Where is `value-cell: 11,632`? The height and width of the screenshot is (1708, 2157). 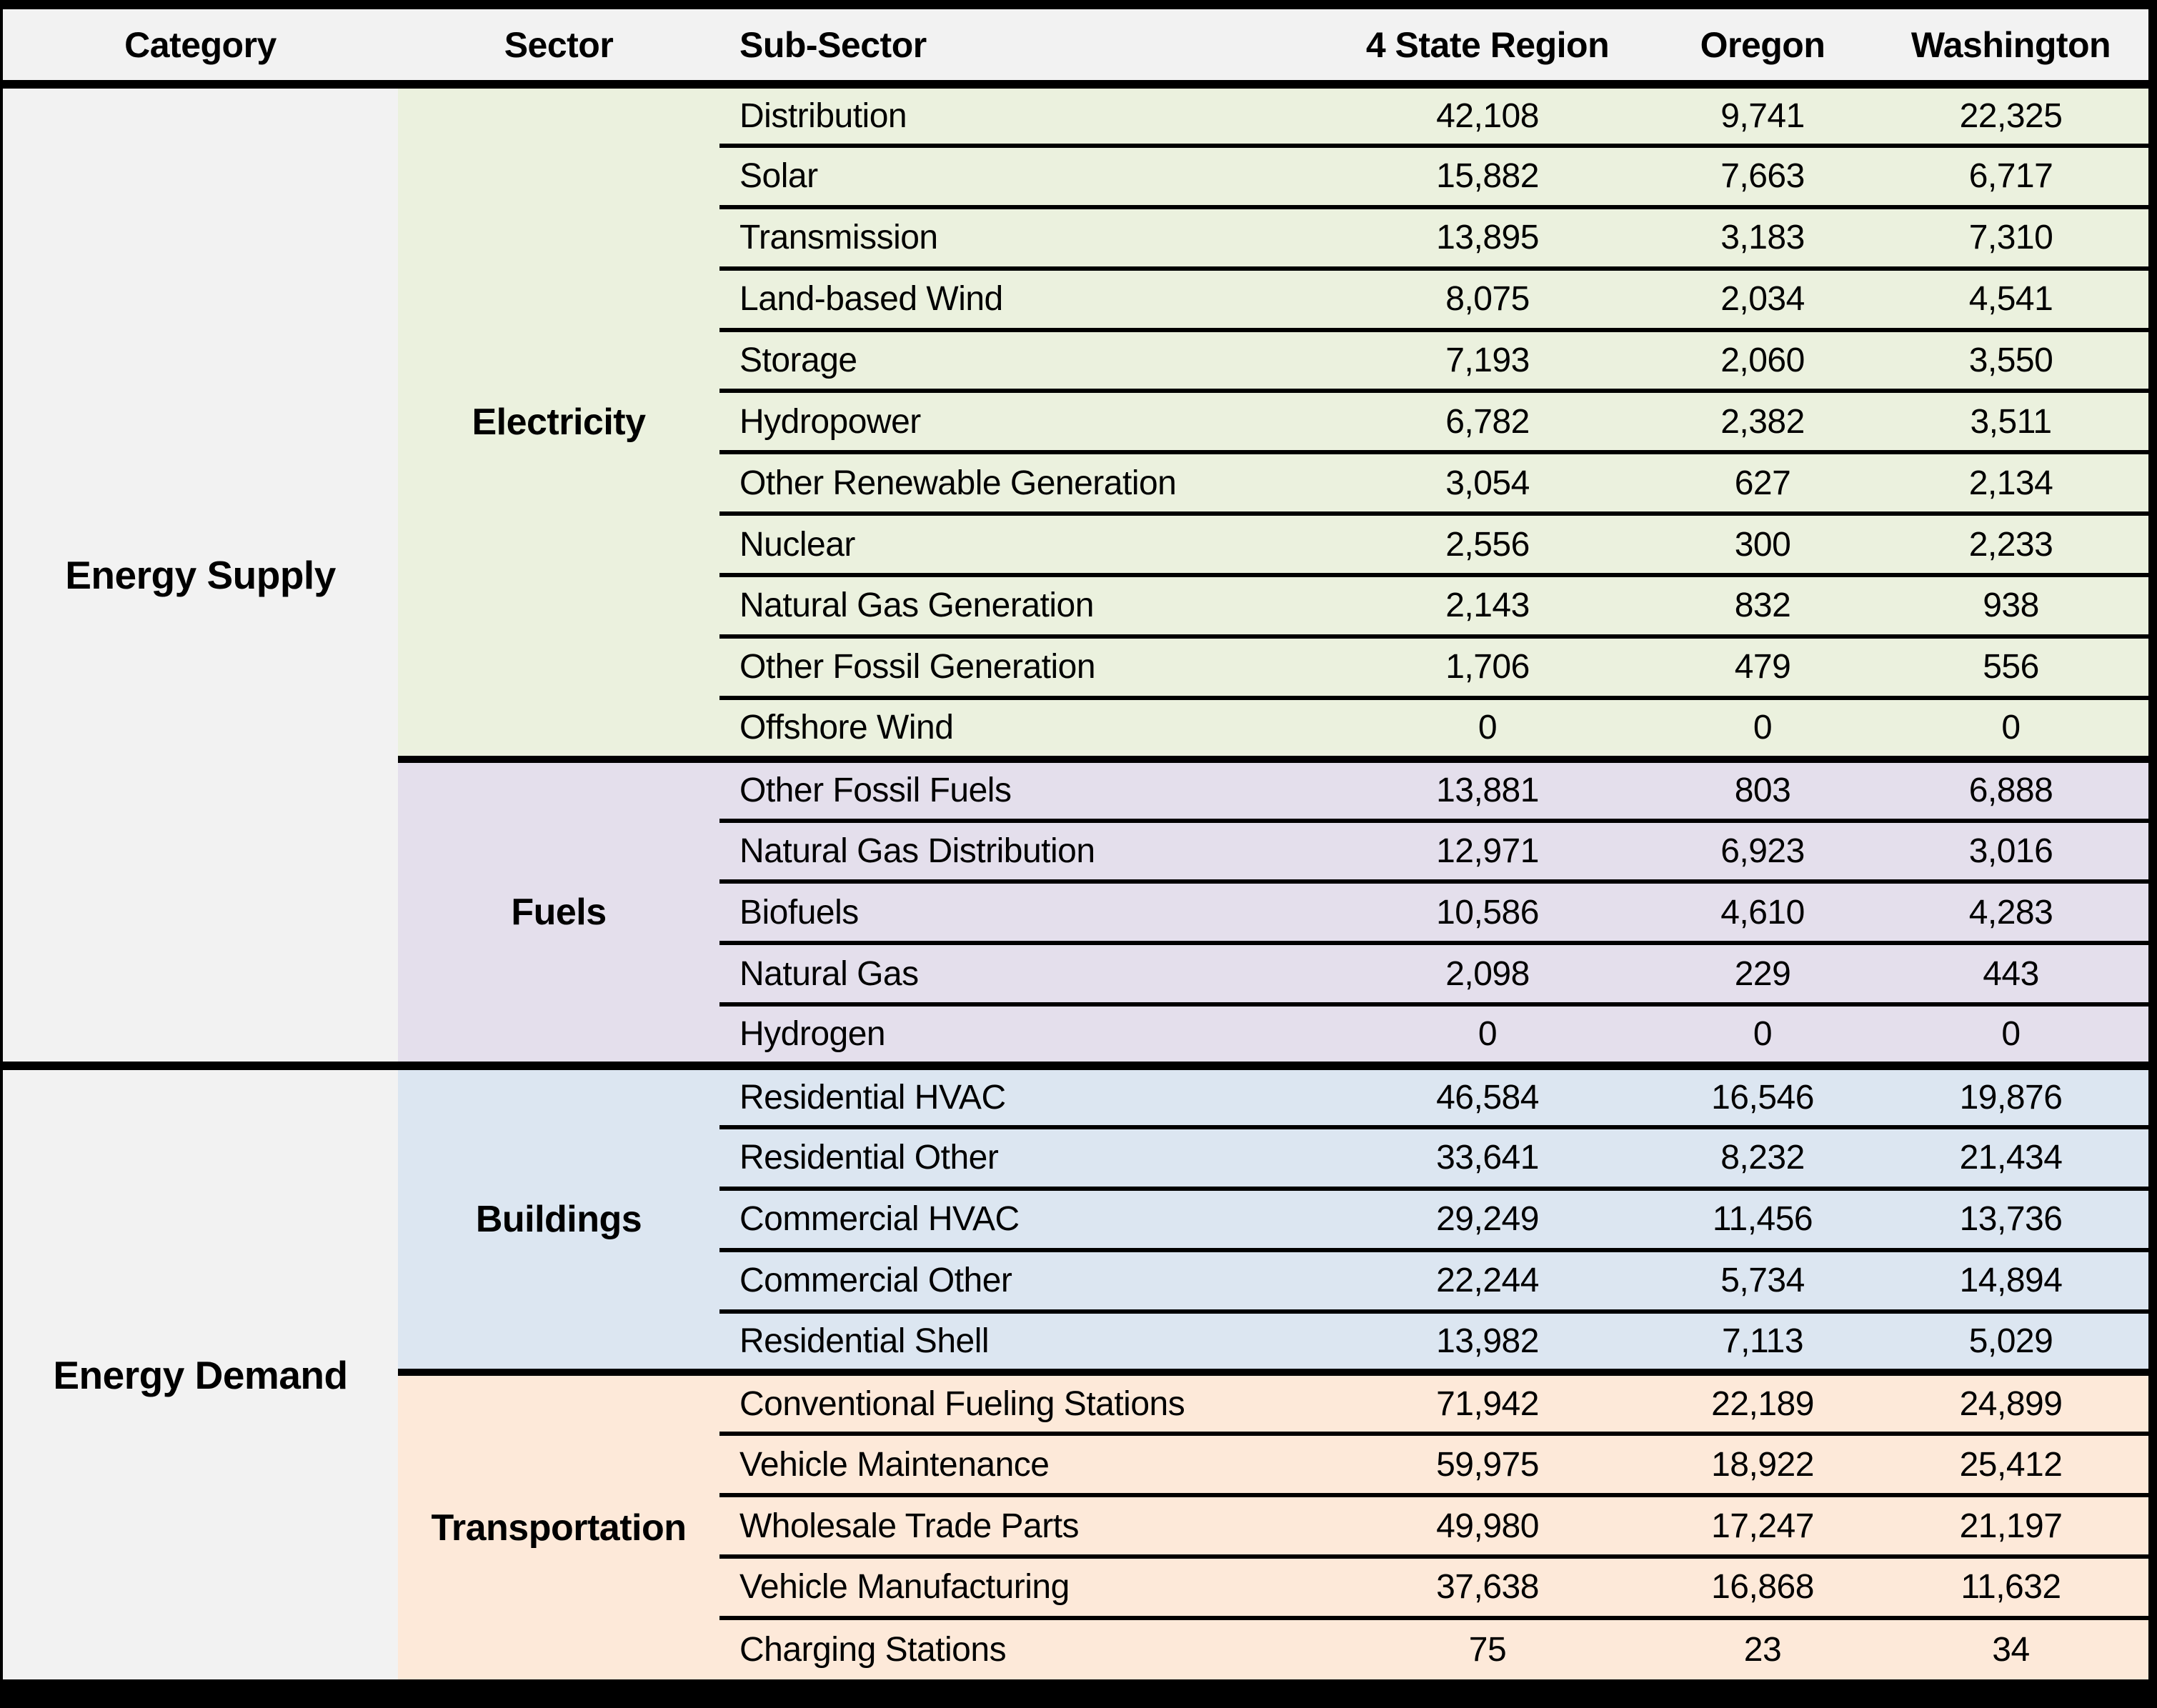 value-cell: 11,632 is located at coordinates (2010, 1586).